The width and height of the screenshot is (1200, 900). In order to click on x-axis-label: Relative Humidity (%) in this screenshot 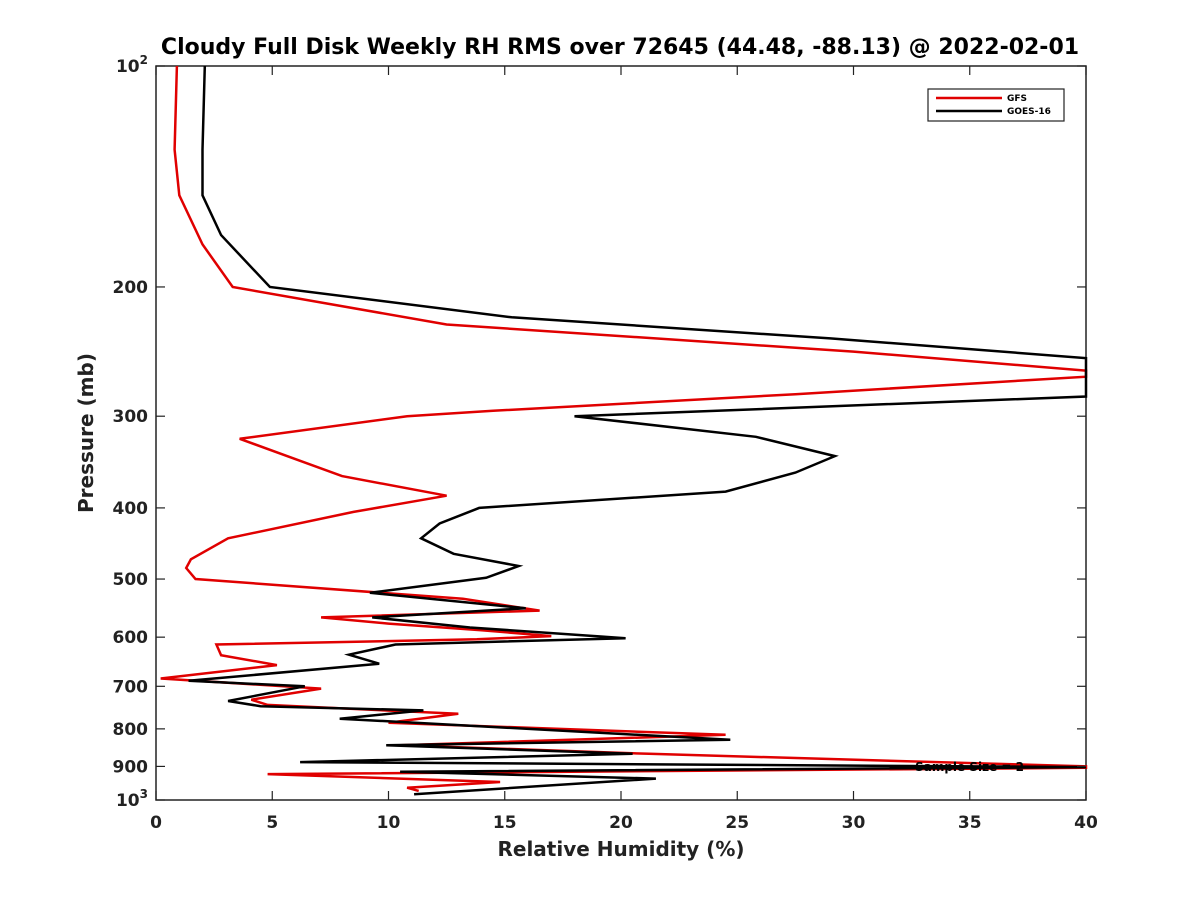, I will do `click(620, 849)`.